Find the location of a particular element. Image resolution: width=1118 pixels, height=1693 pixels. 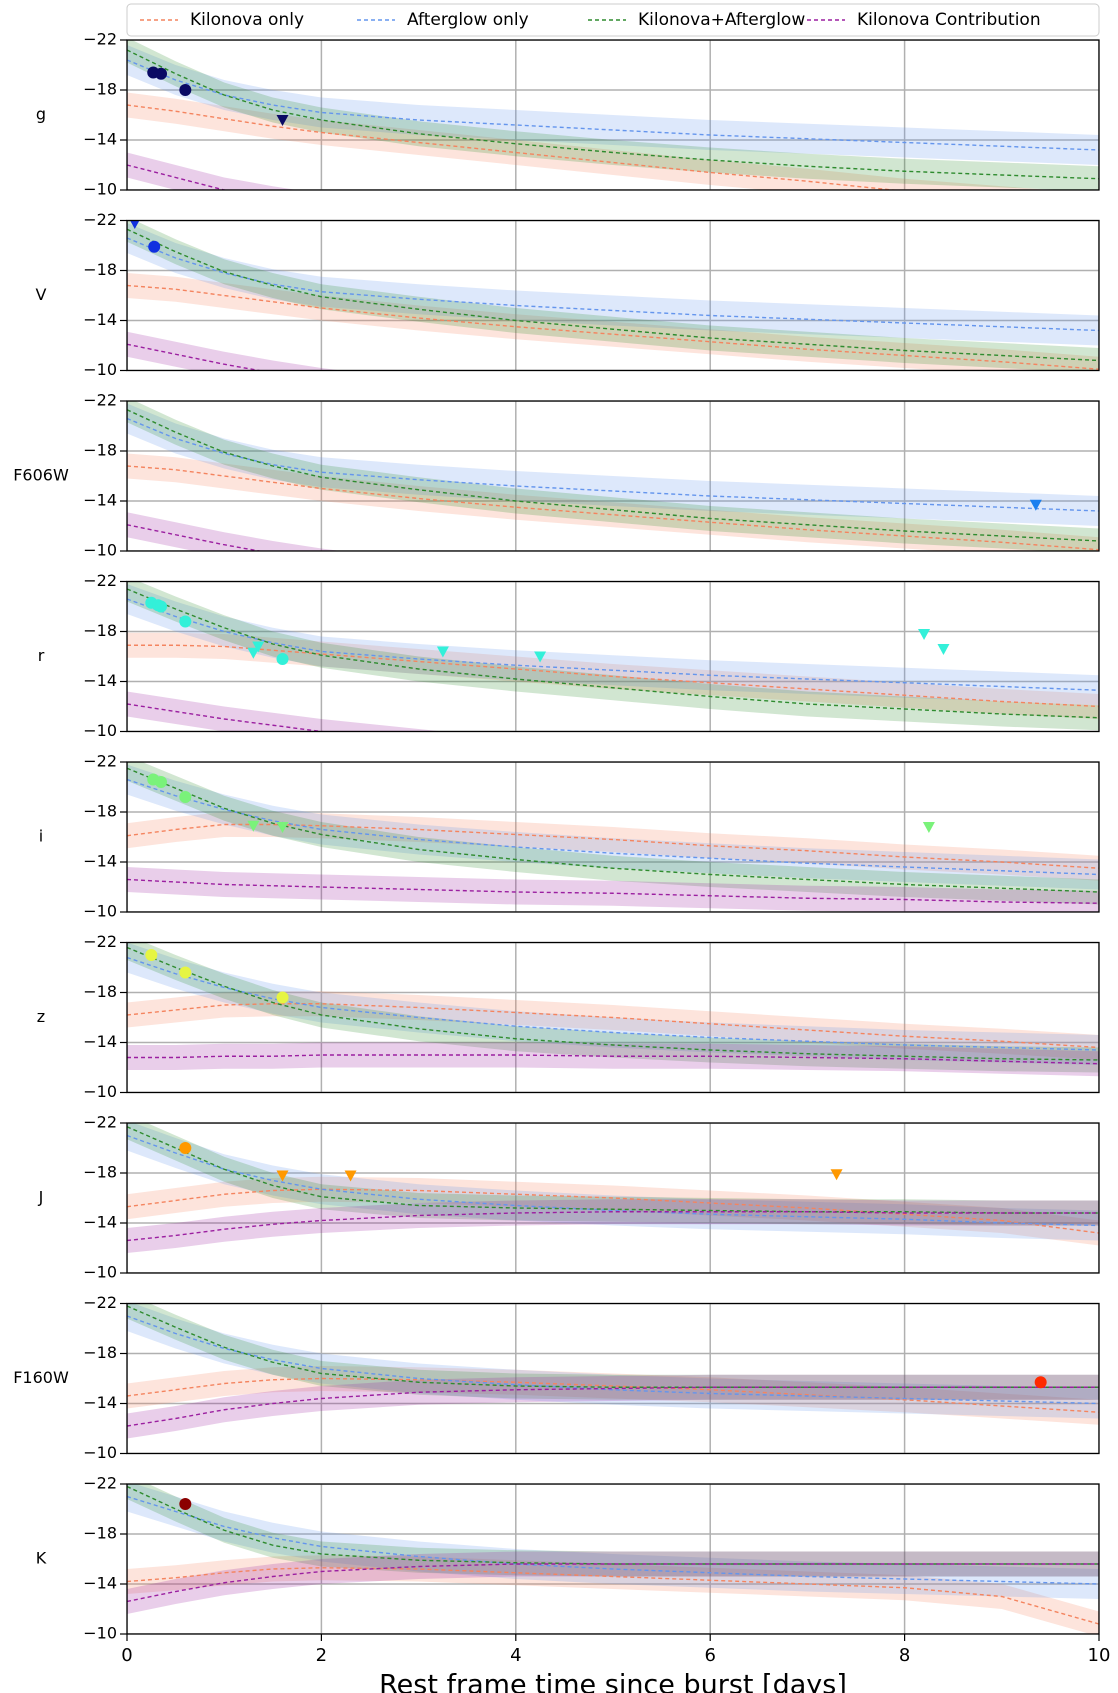

legend-label: Afterglow only is located at coordinates (468, 20).